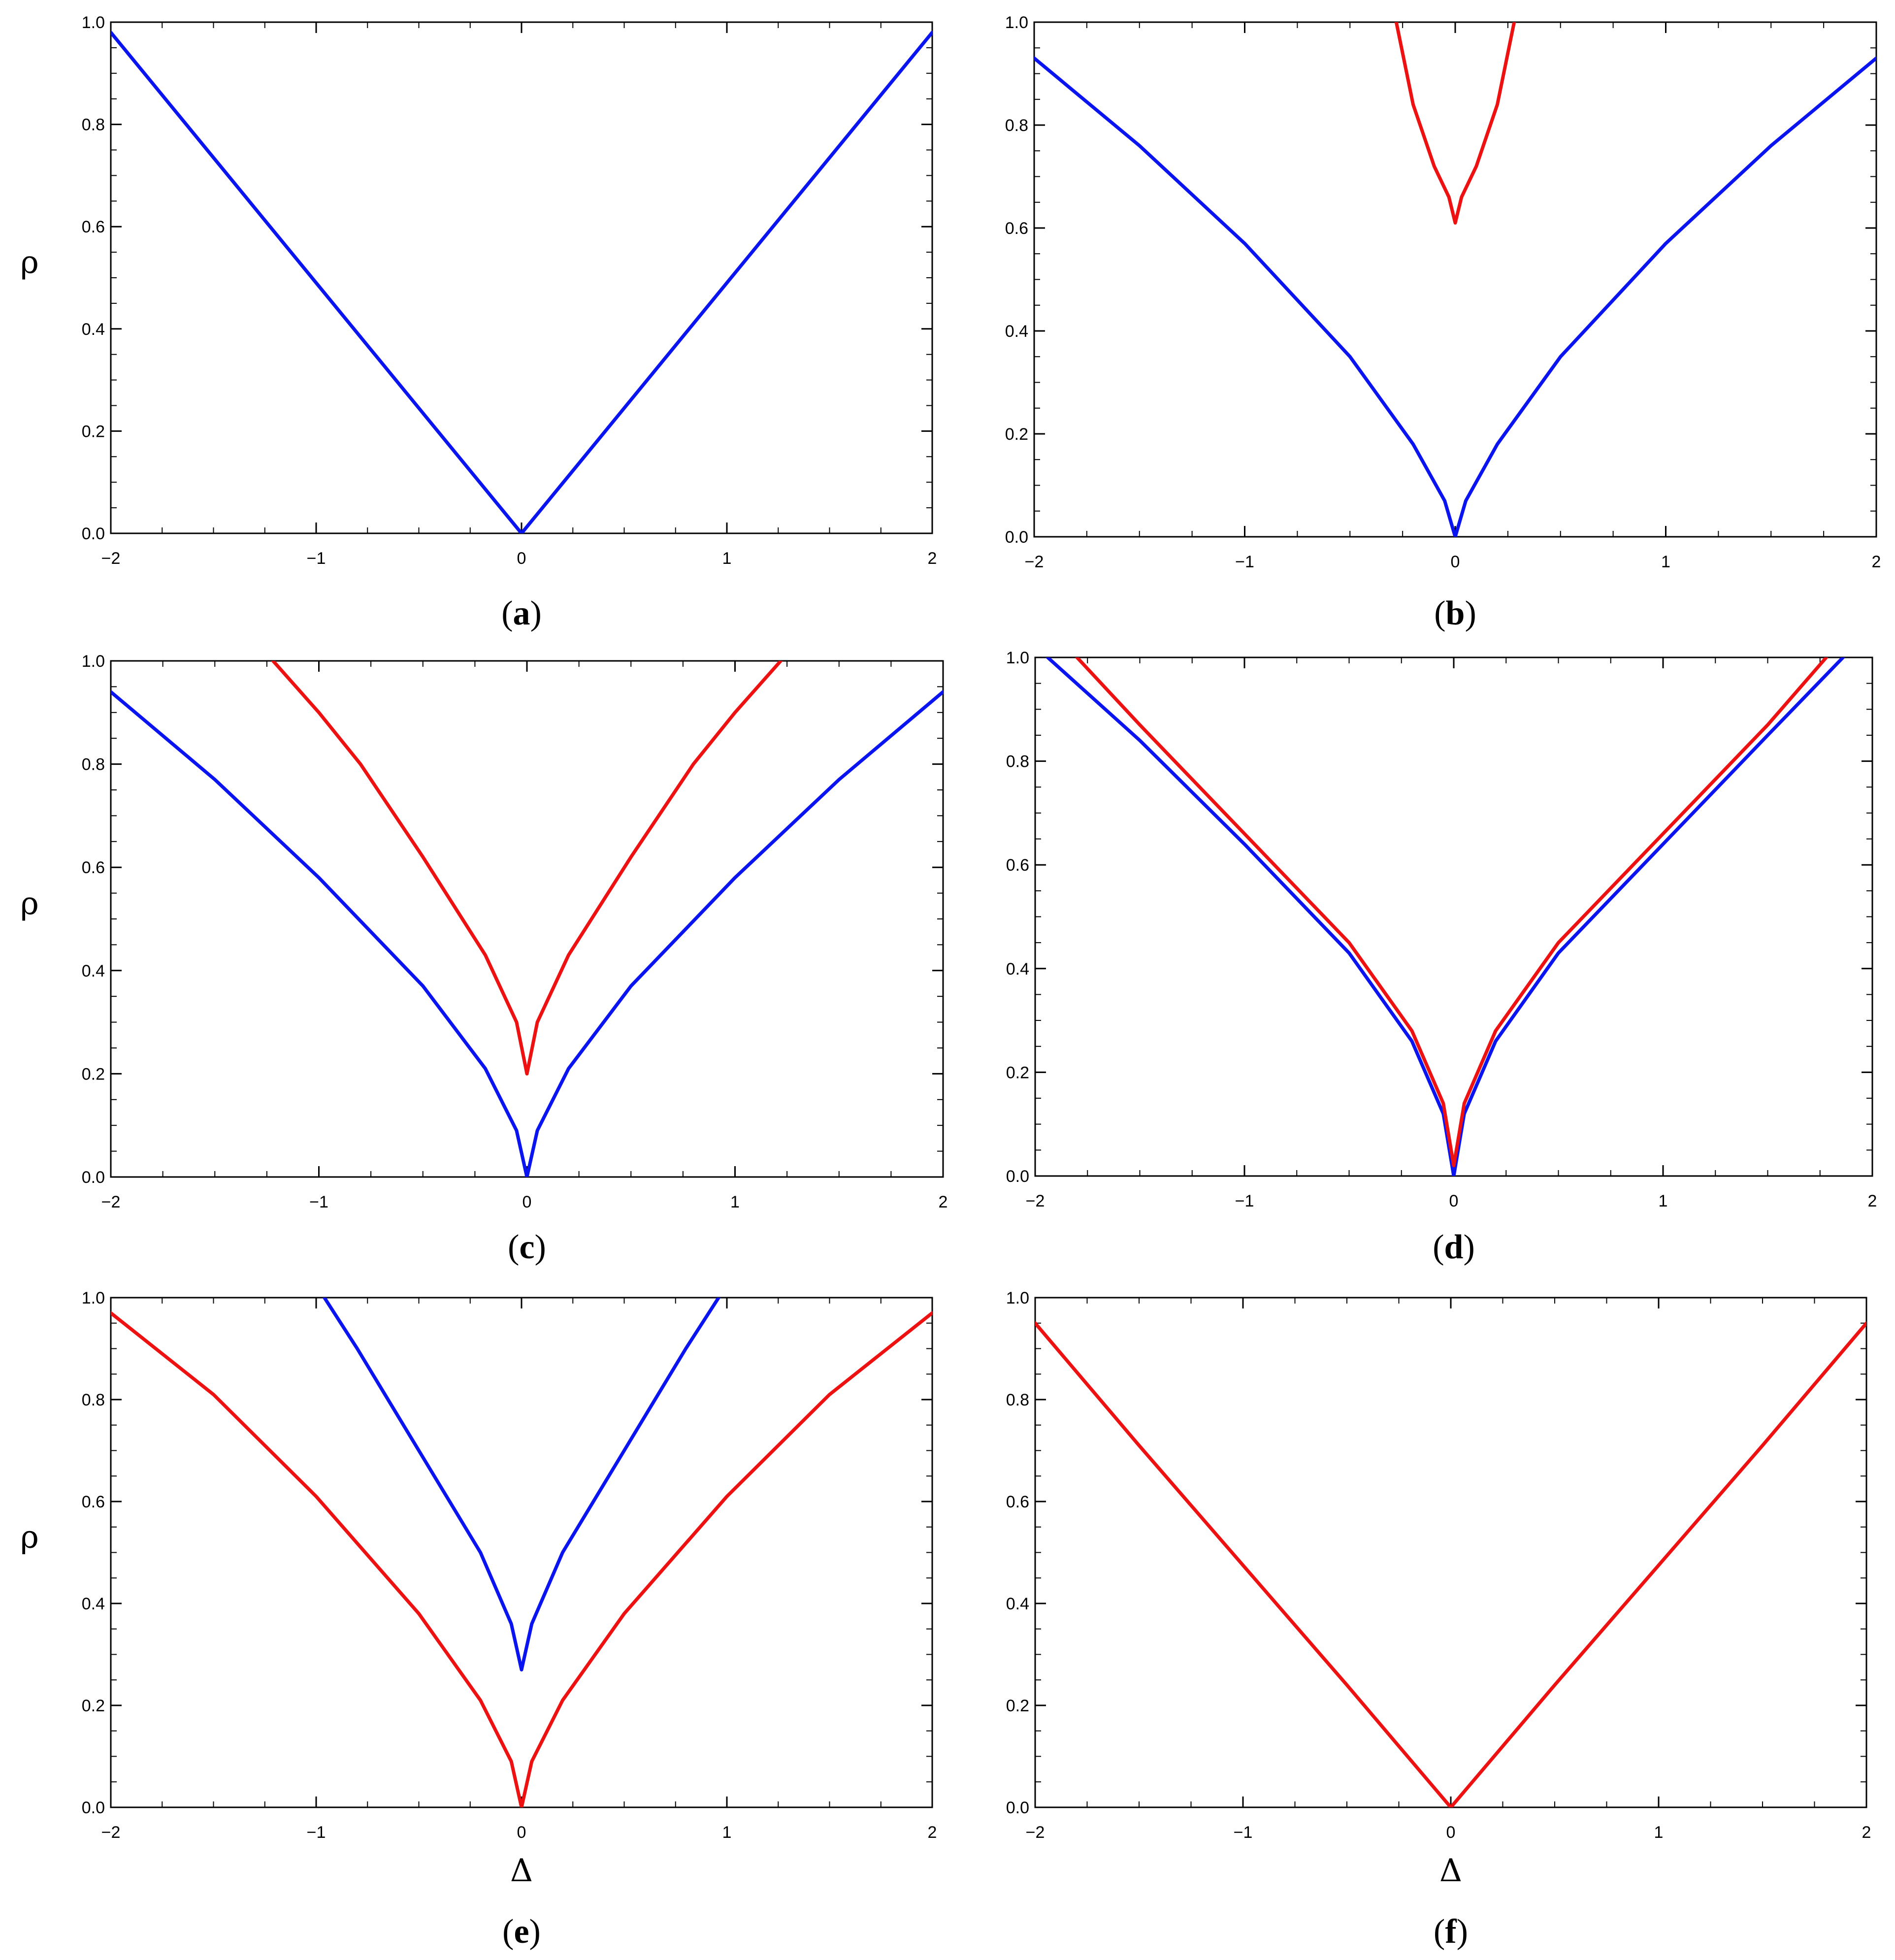  I want to click on caption-letter: f, so click(1451, 1932).